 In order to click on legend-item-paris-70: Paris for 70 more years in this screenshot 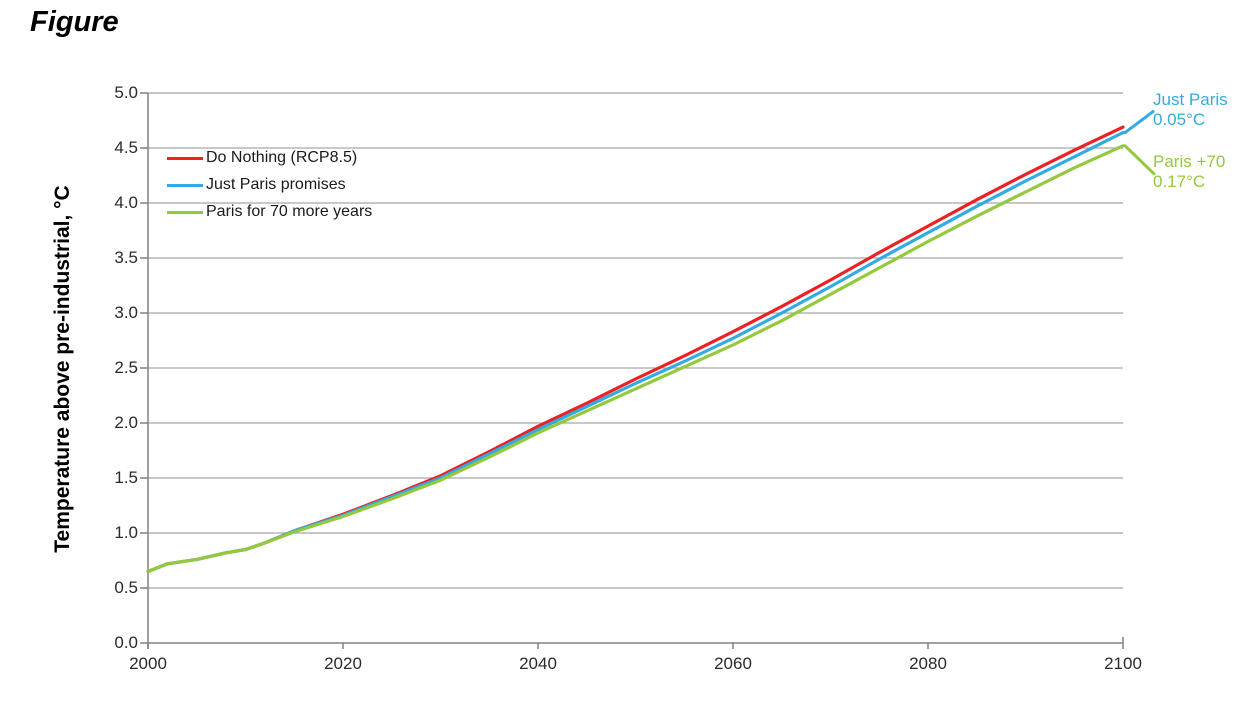, I will do `click(269, 212)`.